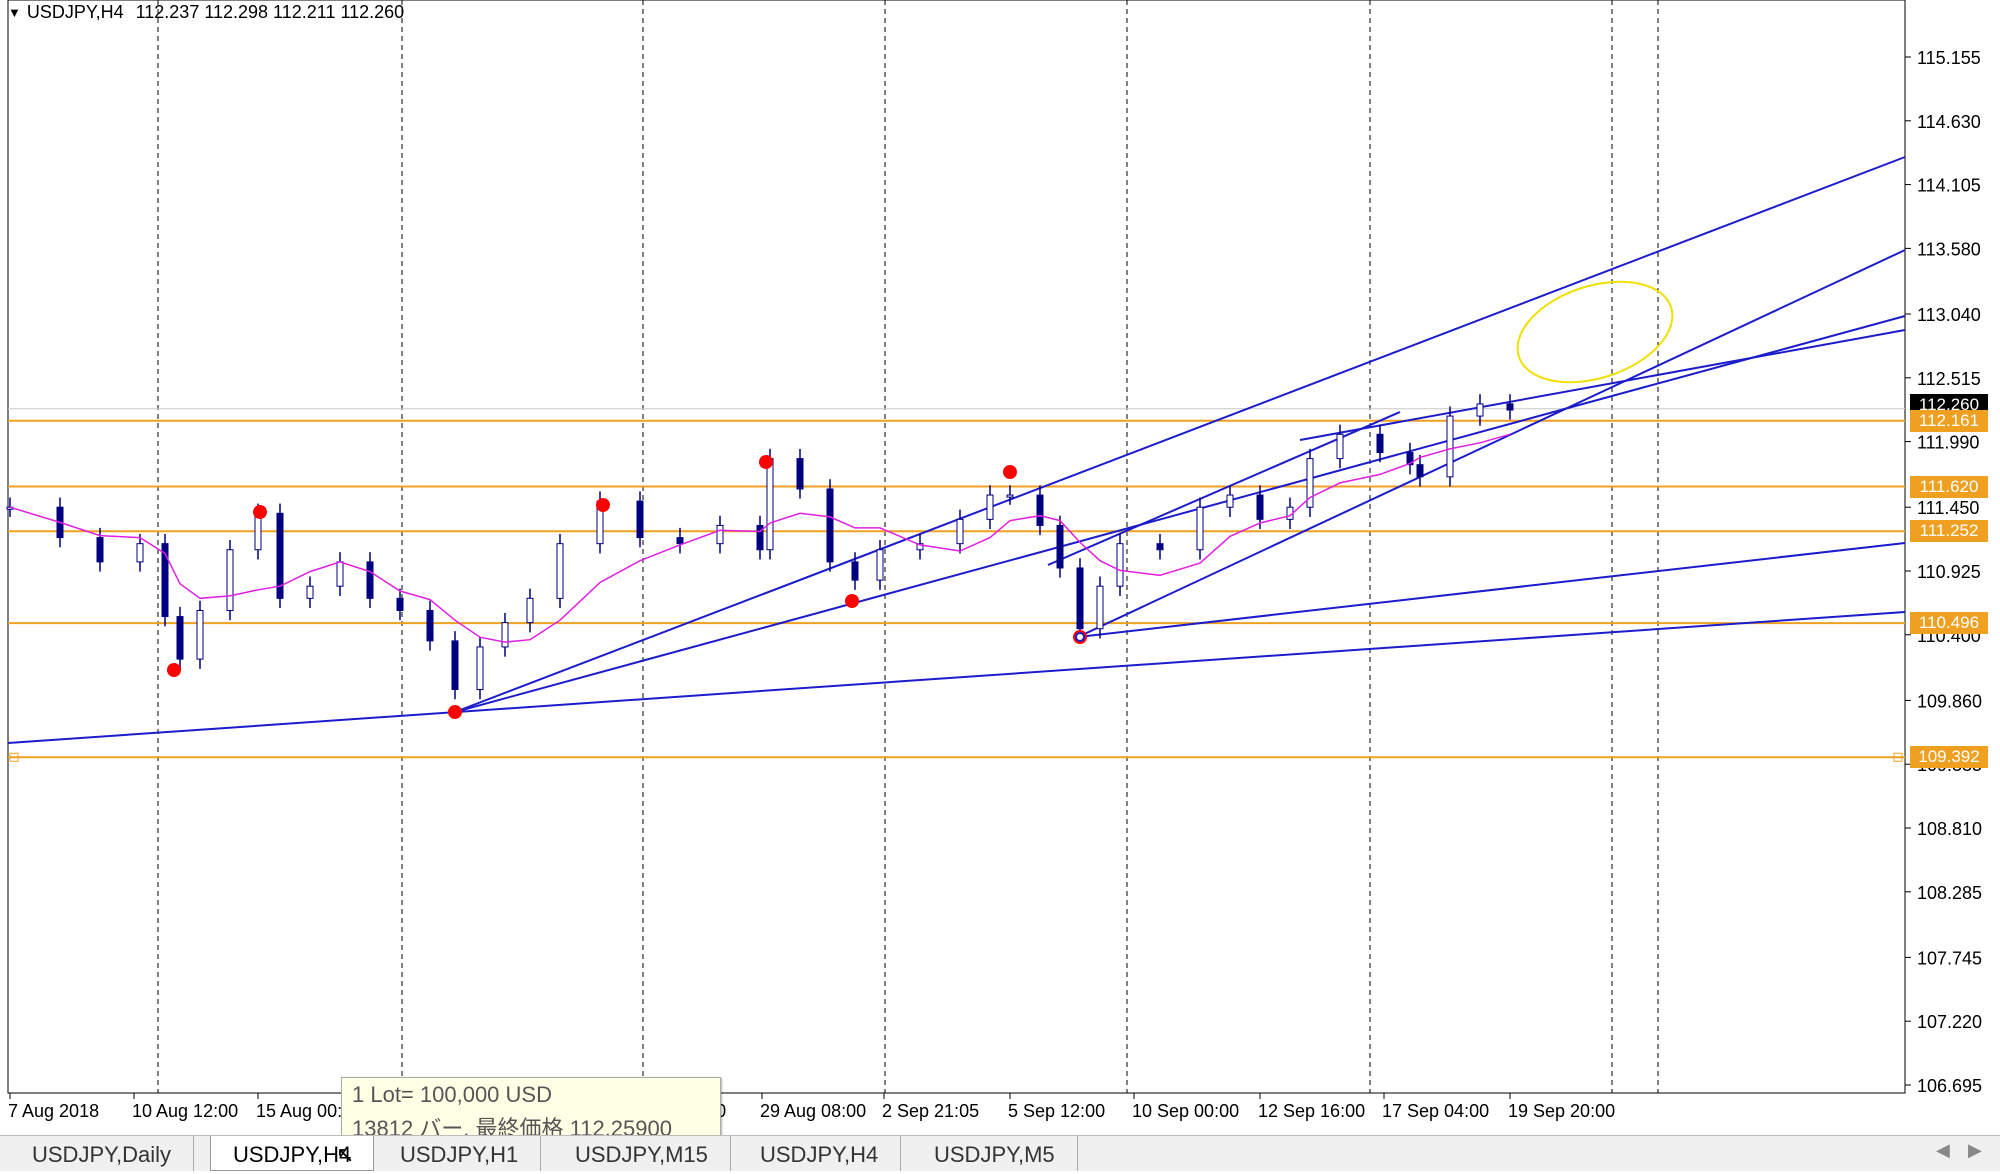 This screenshot has width=2000, height=1174. Describe the element at coordinates (1949, 58) in the screenshot. I see `y-tick-label: 115.155` at that location.